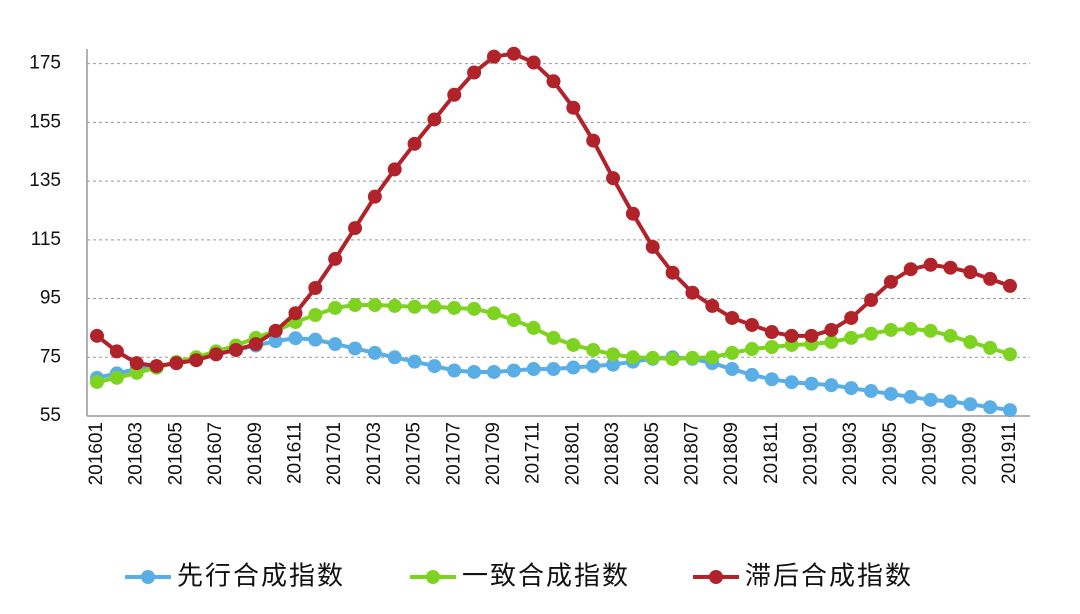  Describe the element at coordinates (294, 453) in the screenshot. I see `x-tick-label: 201611` at that location.